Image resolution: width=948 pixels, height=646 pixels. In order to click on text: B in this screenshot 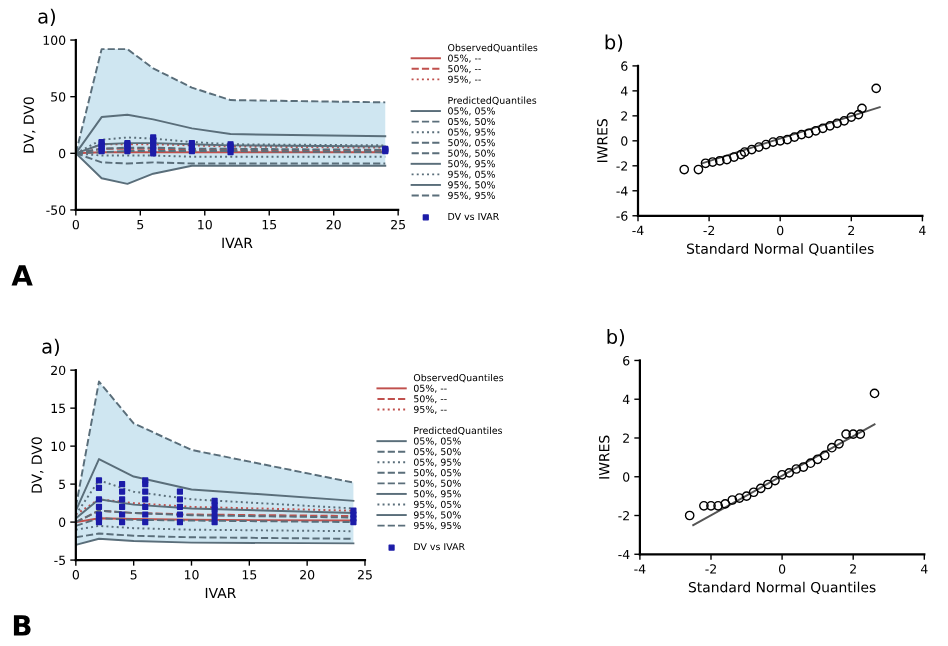, I will do `click(22, 625)`.